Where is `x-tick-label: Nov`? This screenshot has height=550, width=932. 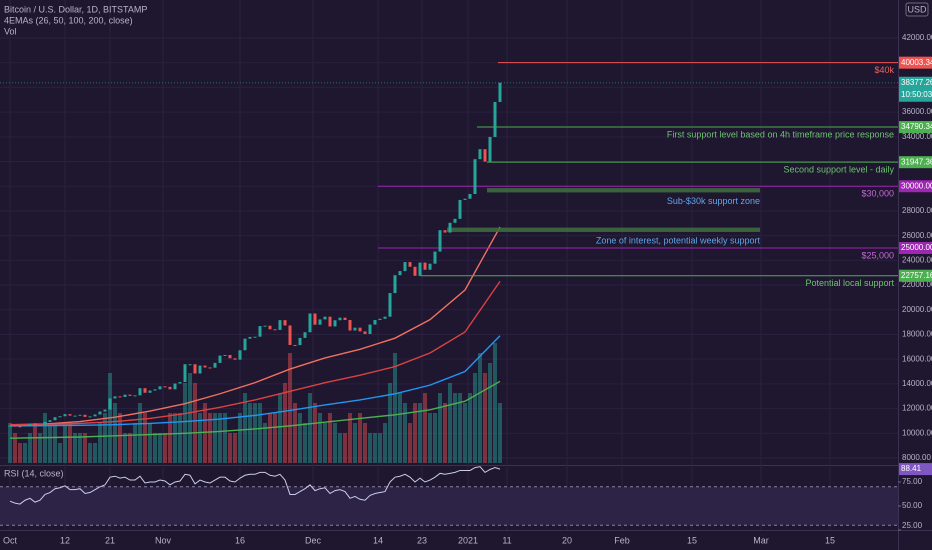
x-tick-label: Nov is located at coordinates (163, 540).